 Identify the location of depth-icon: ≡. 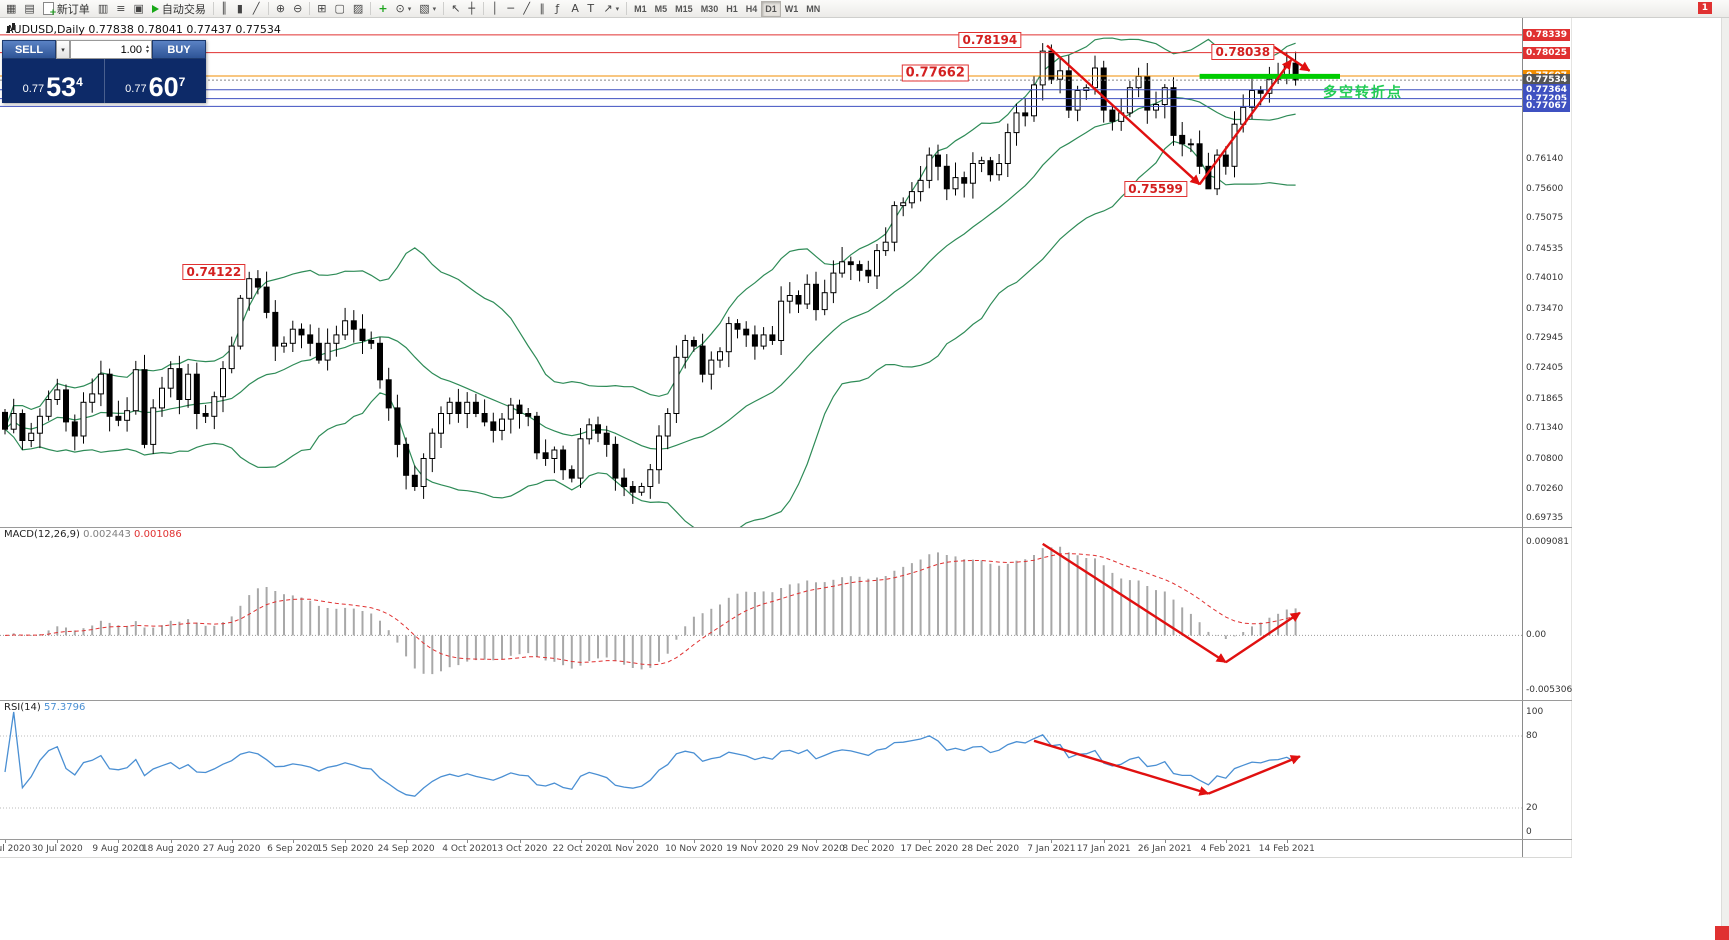
(121, 8).